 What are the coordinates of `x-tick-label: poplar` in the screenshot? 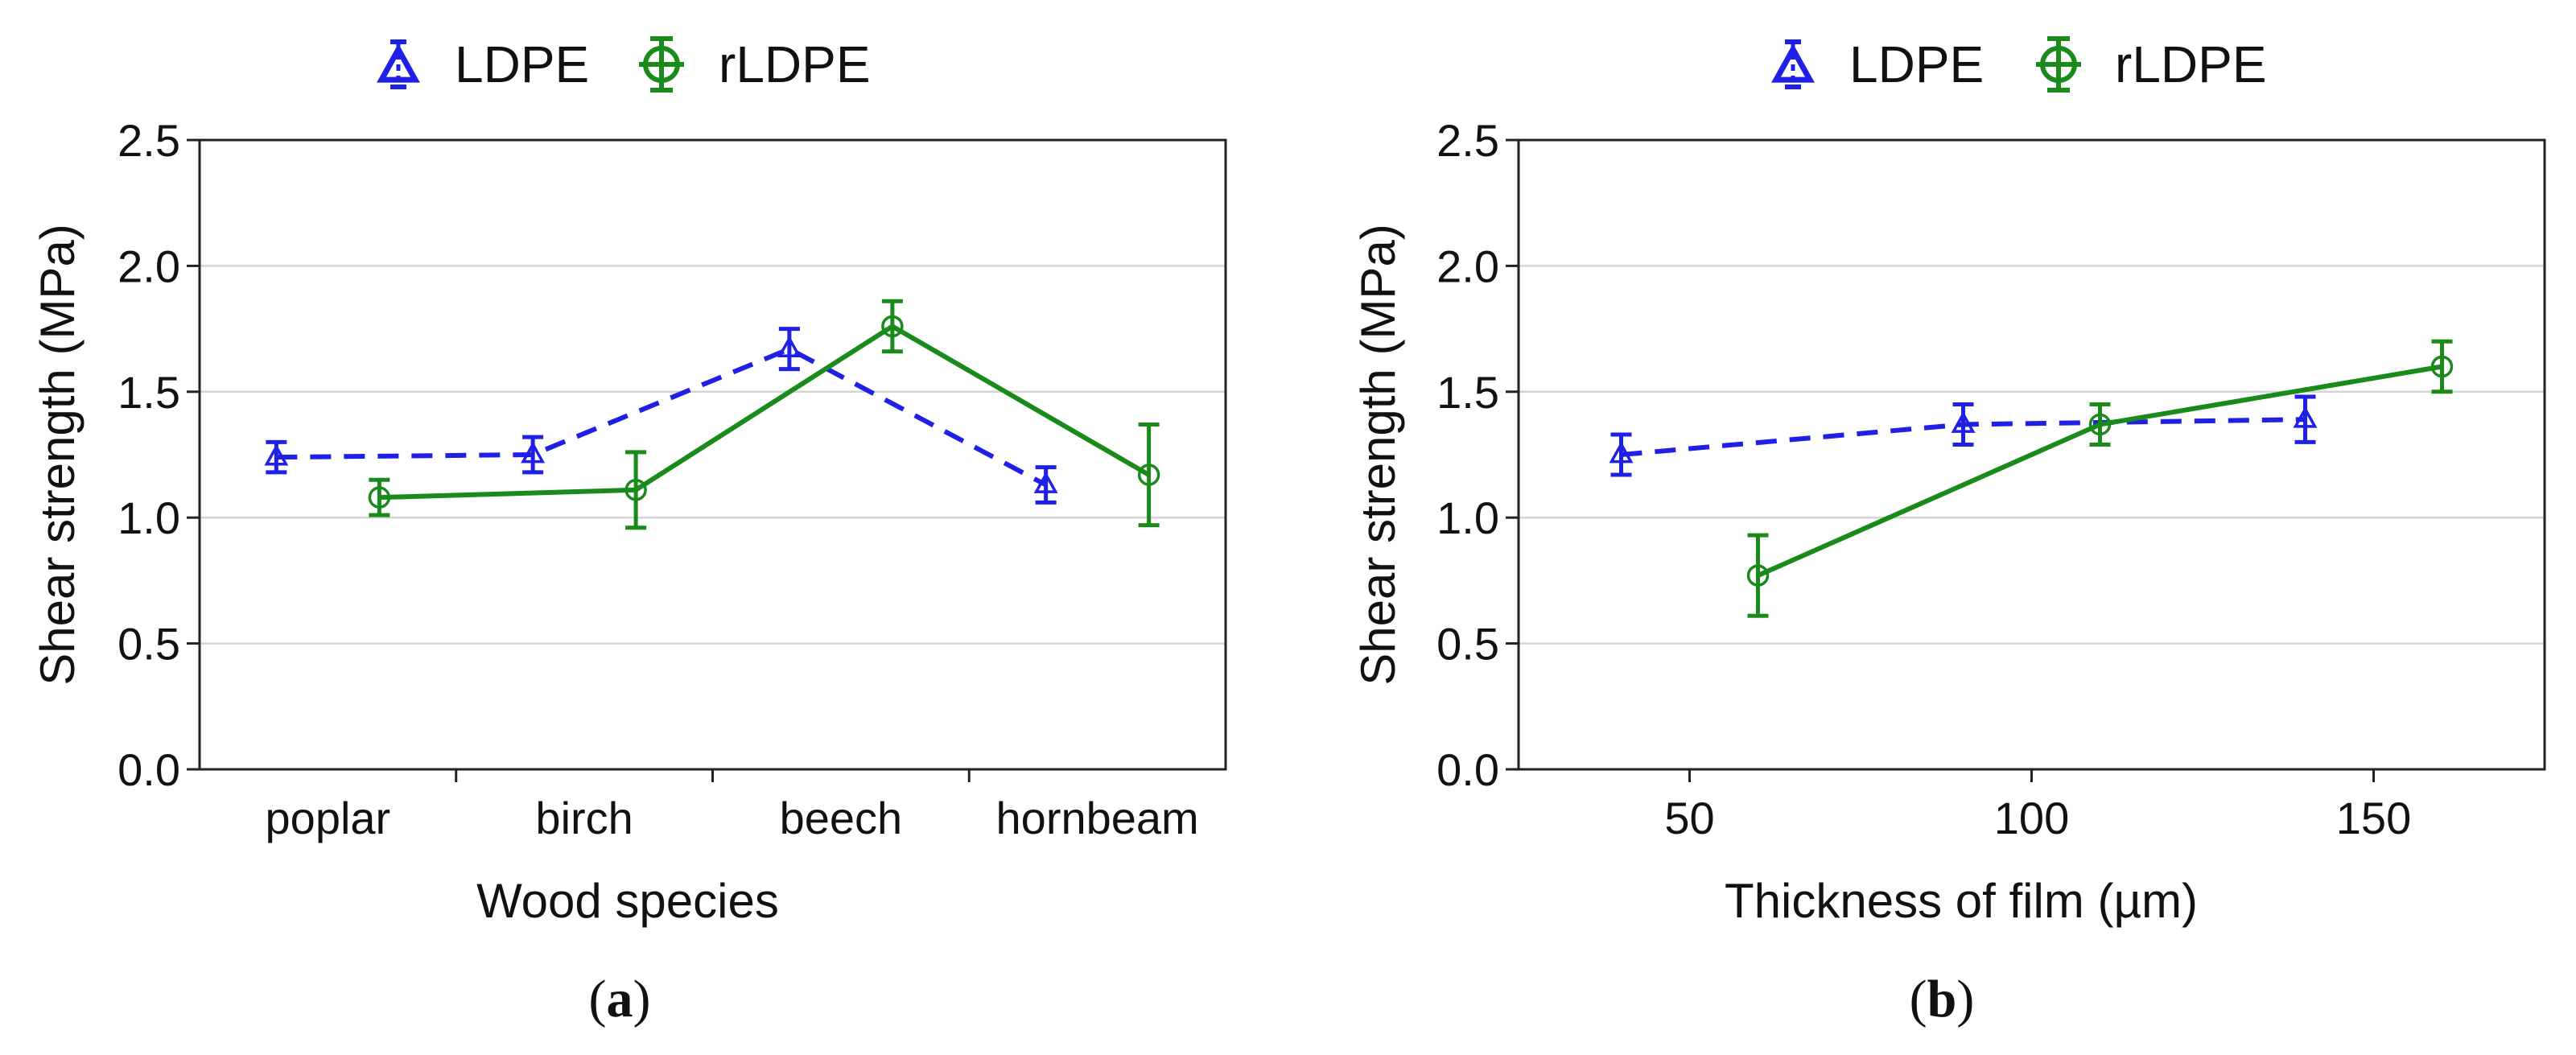 It's located at (328, 818).